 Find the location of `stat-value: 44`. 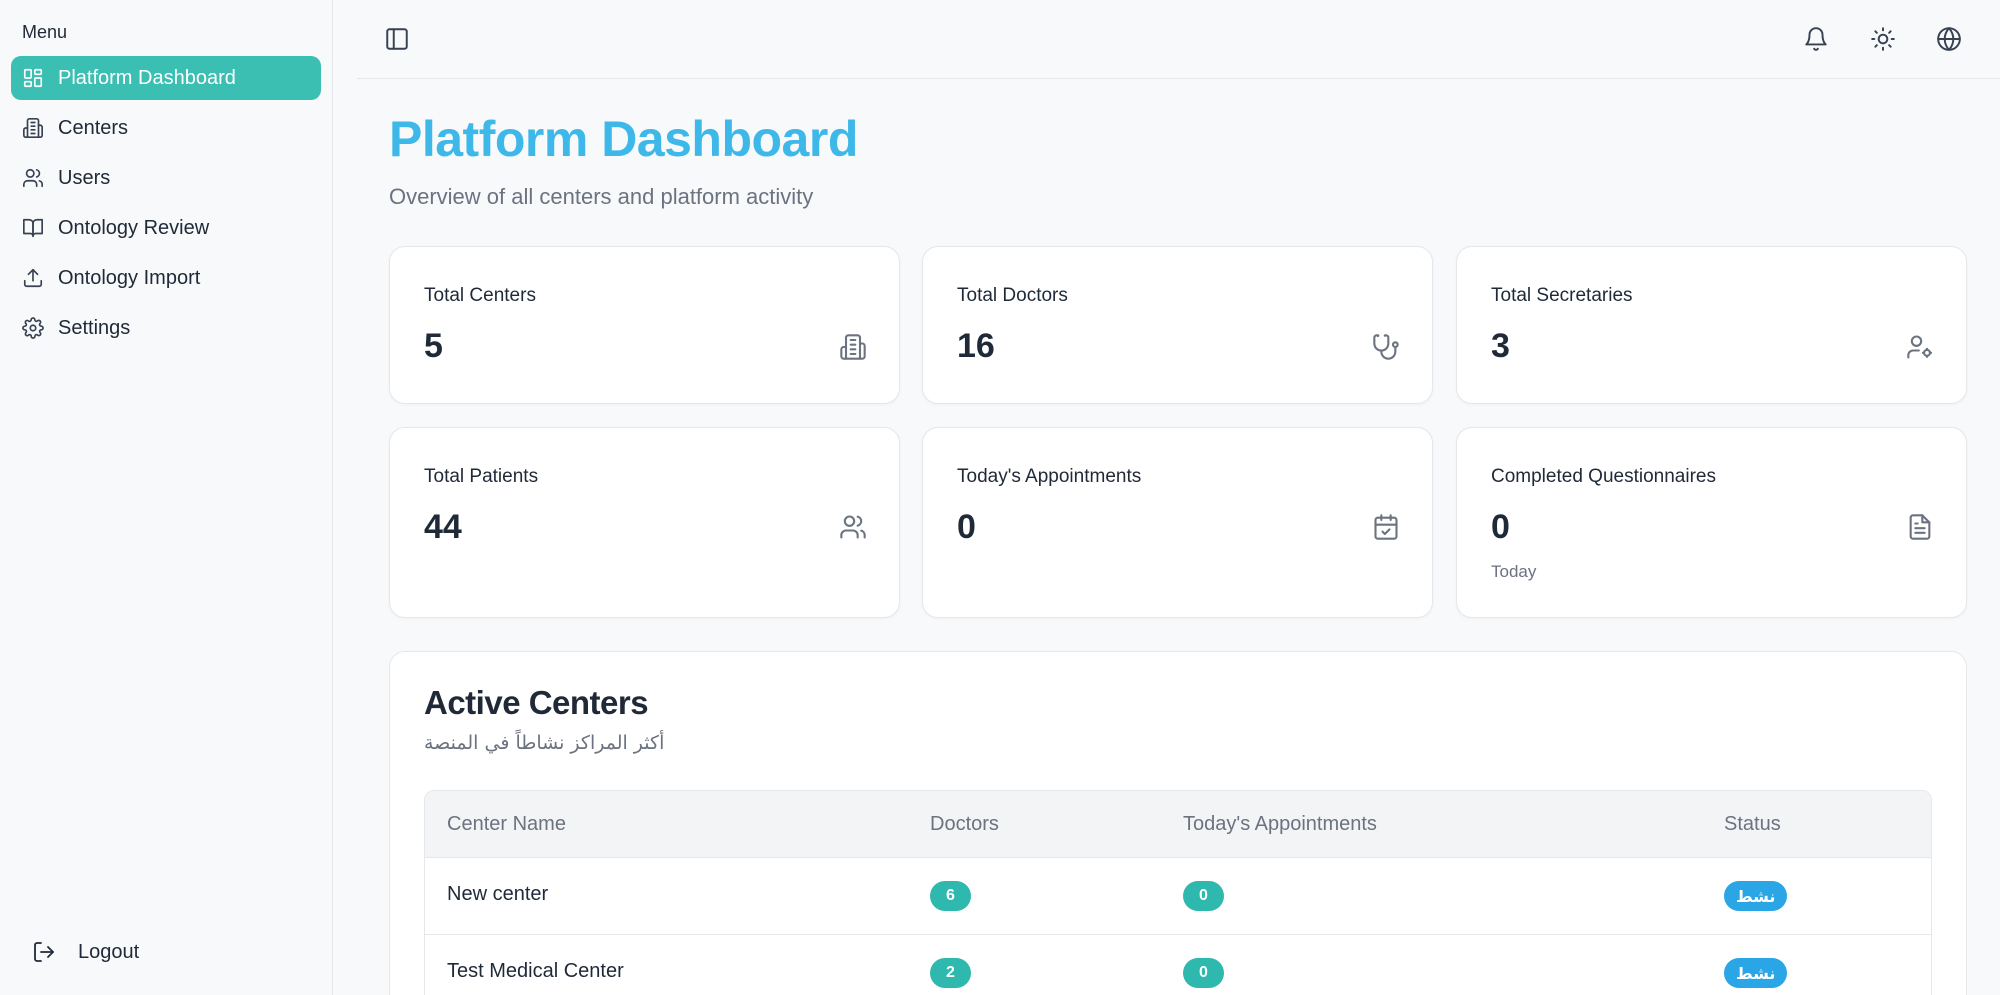

stat-value: 44 is located at coordinates (443, 527).